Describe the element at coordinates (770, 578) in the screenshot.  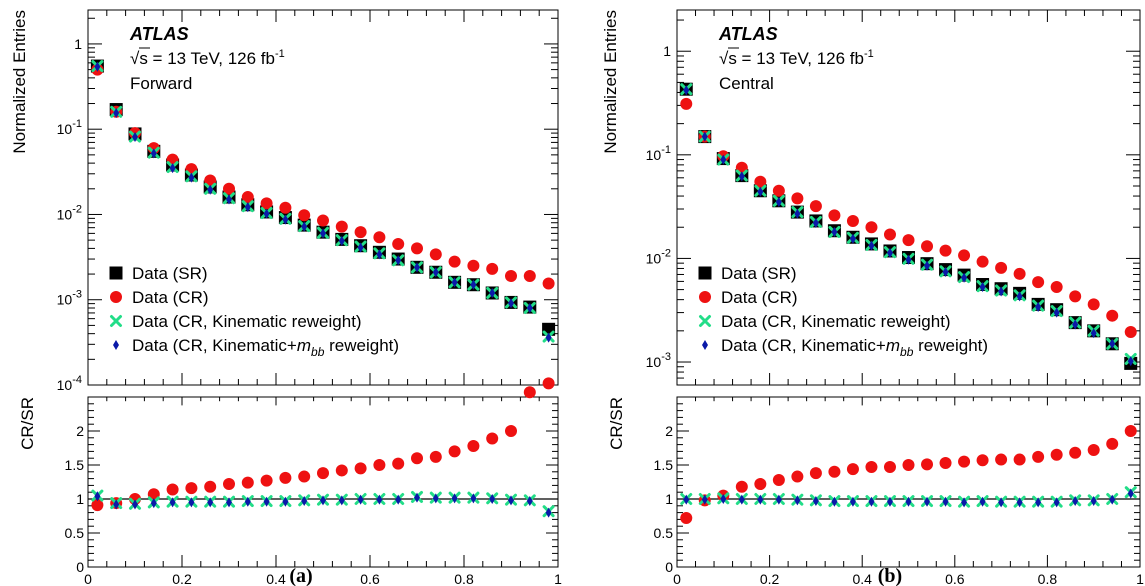
I see `x-tick-label: 0.2` at that location.